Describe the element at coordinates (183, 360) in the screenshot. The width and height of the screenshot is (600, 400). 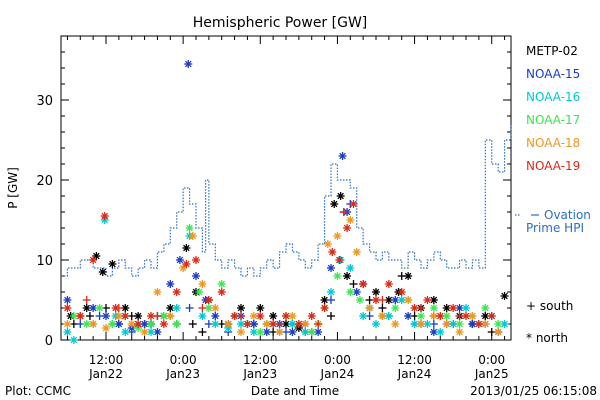
I see `x-tick-time-label: 0:00` at that location.